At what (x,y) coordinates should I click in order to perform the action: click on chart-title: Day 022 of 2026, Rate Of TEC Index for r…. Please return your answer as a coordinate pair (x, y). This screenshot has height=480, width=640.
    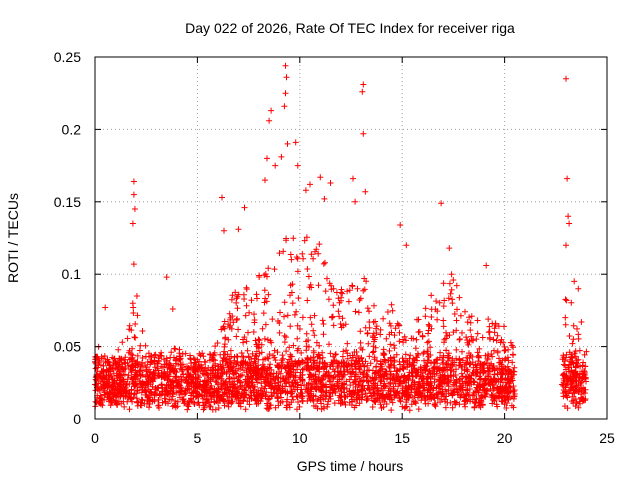
    Looking at the image, I should click on (350, 28).